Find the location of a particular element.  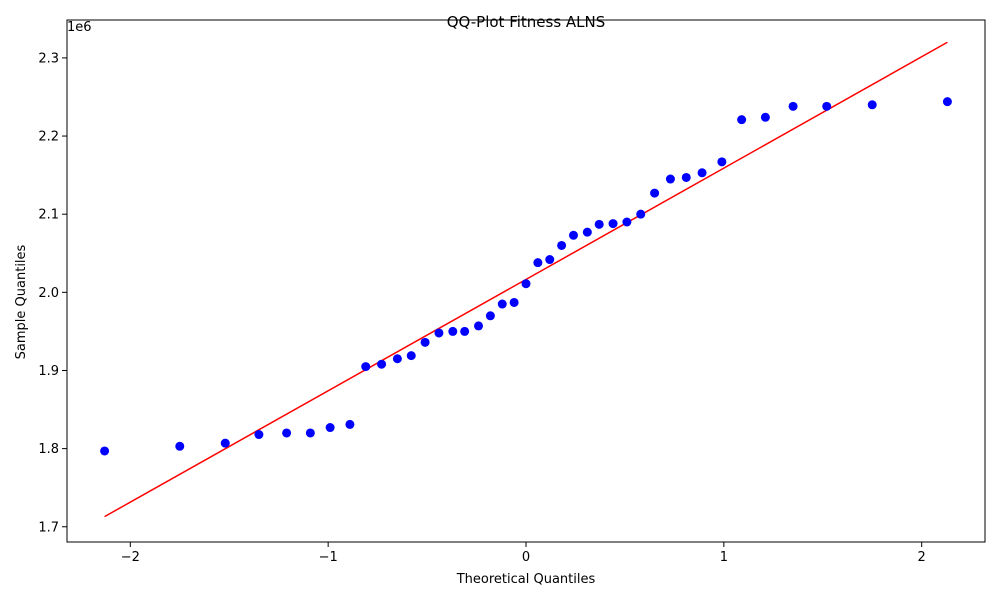

y-tick-label: 1.8 is located at coordinates (48, 449).